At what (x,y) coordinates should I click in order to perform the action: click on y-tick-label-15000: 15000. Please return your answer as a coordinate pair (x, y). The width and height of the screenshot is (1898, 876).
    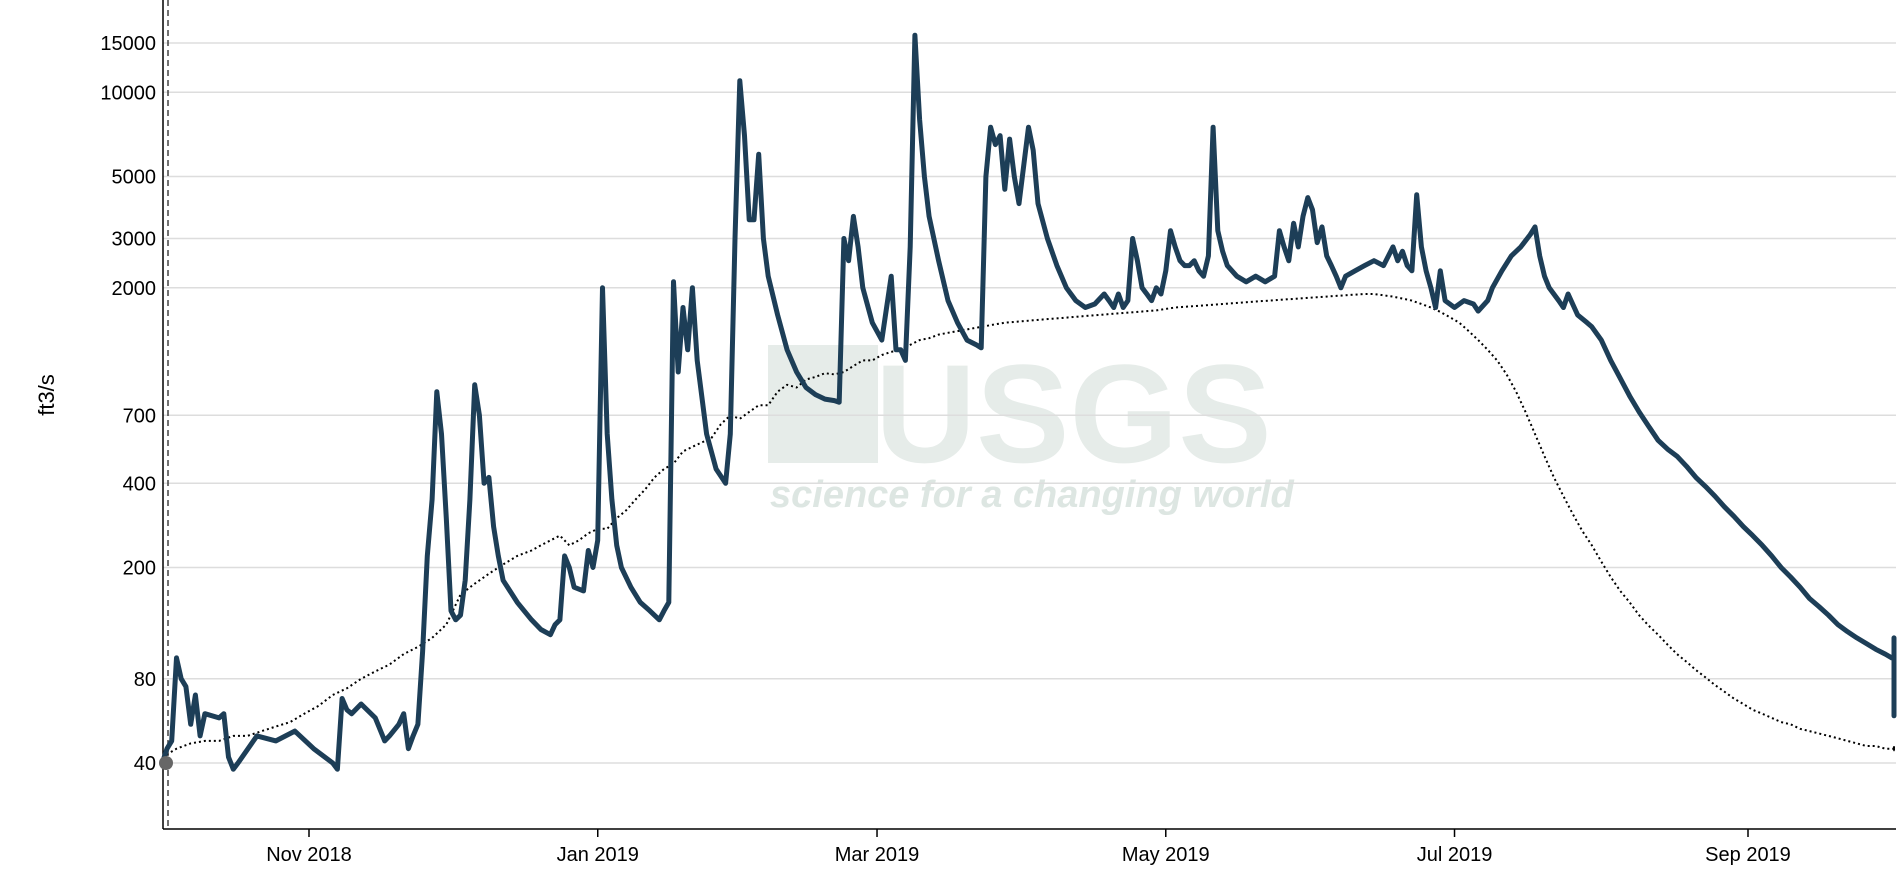
    Looking at the image, I should click on (128, 44).